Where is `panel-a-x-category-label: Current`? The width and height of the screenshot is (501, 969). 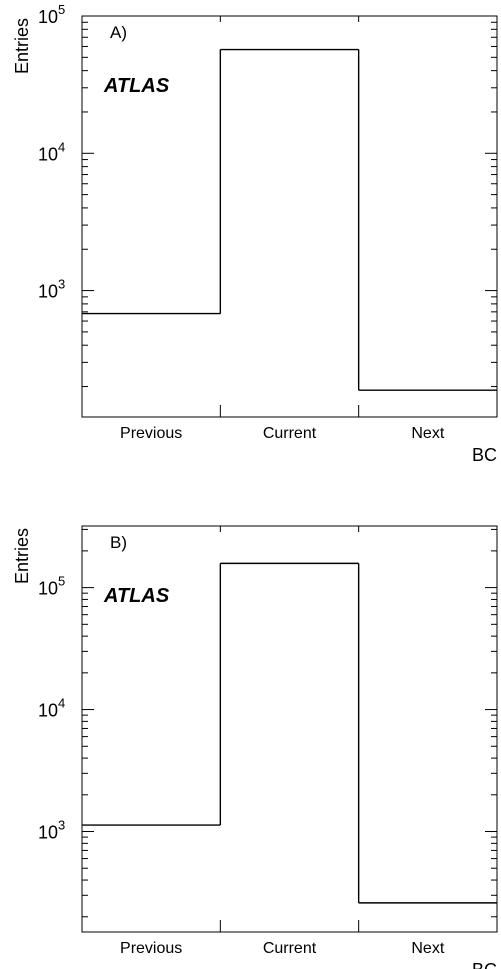 panel-a-x-category-label: Current is located at coordinates (290, 433).